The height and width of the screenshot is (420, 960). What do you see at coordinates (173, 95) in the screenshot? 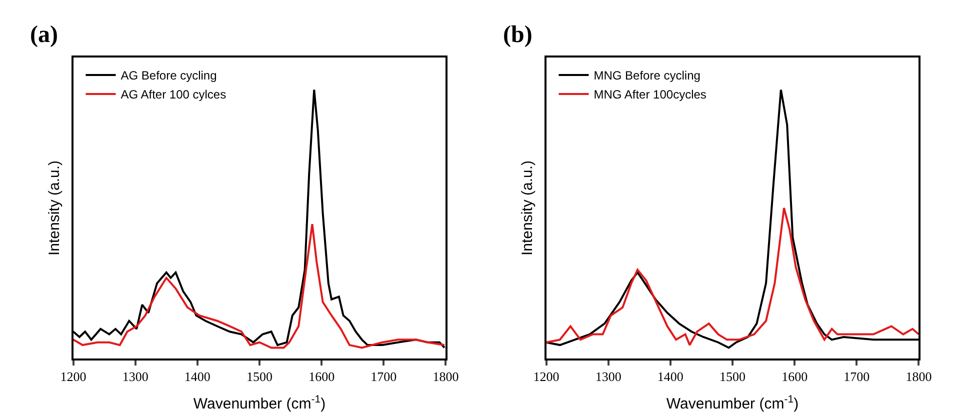
I see `legend-label: AG After 100 cylces` at bounding box center [173, 95].